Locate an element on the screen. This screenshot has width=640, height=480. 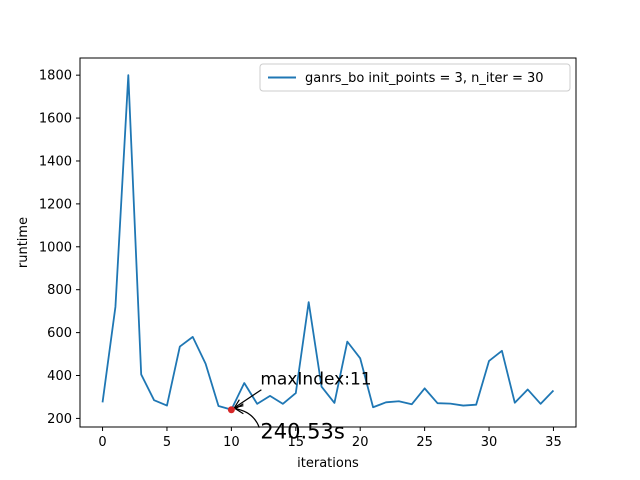
legend-label: ganrs_bo init_points = 3, n_iter = 30 is located at coordinates (424, 78).